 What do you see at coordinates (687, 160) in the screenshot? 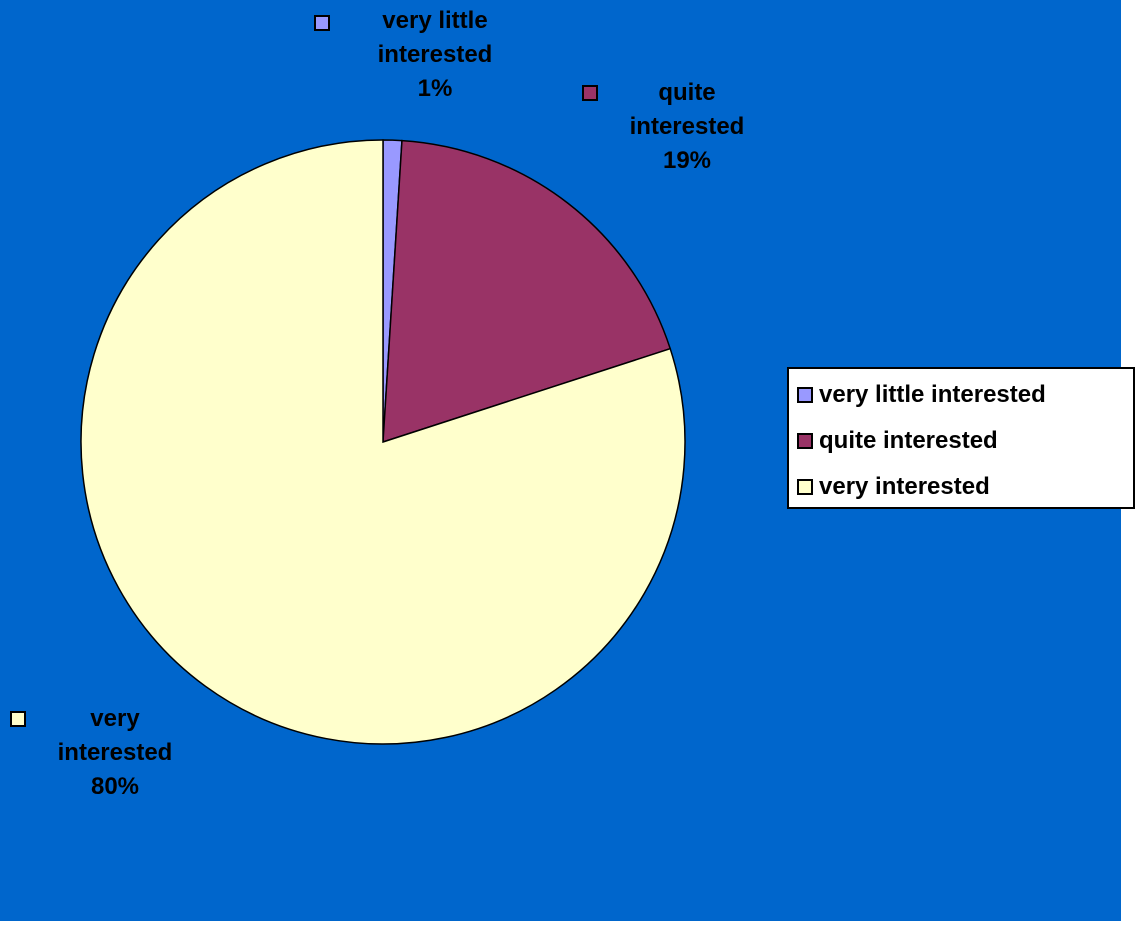
I see `data-label-line: 19%` at bounding box center [687, 160].